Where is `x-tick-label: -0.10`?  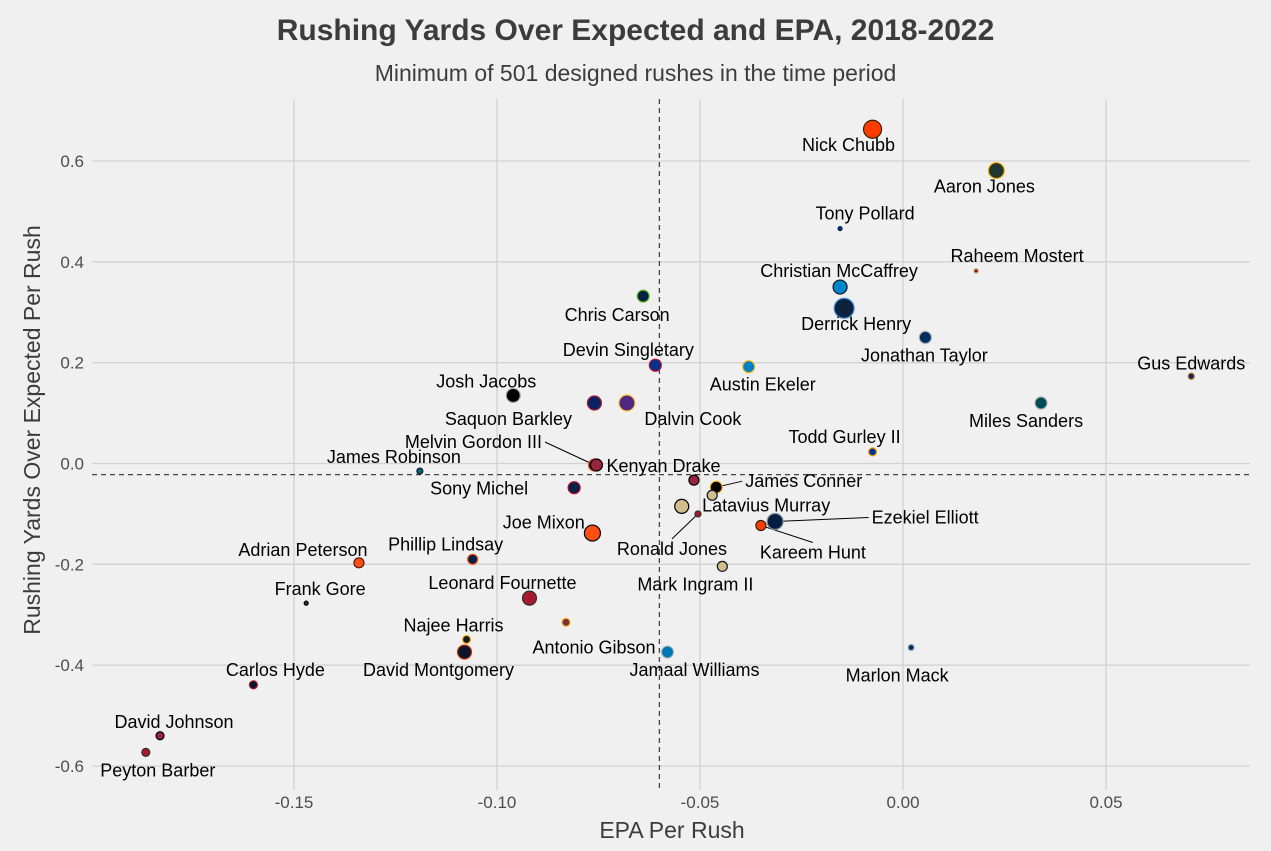 x-tick-label: -0.10 is located at coordinates (497, 802).